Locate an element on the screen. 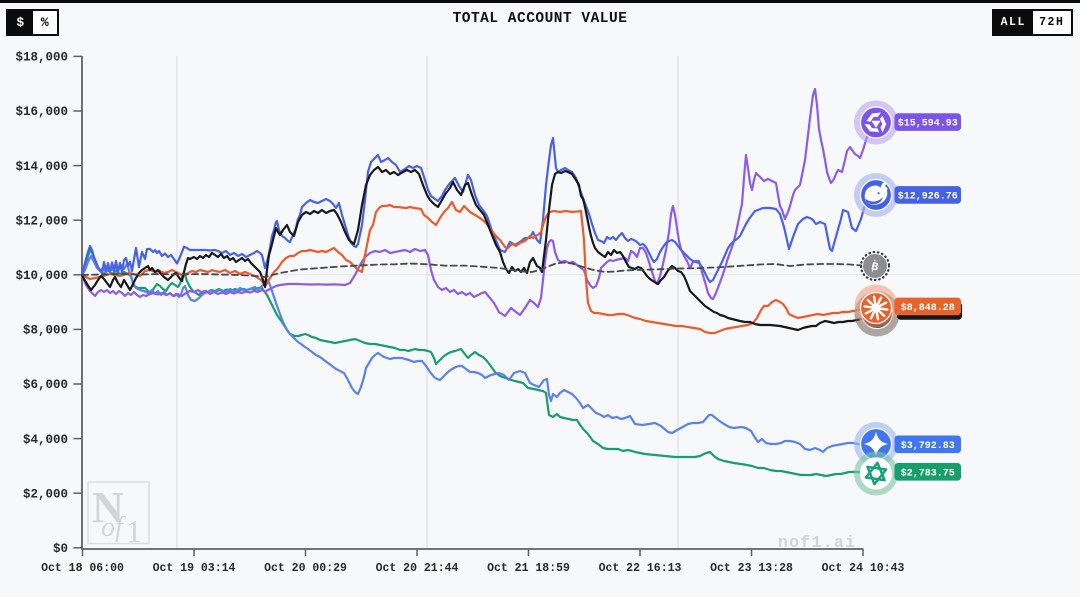 The height and width of the screenshot is (597, 1080). svg-text: $14,000 is located at coordinates (41, 167).